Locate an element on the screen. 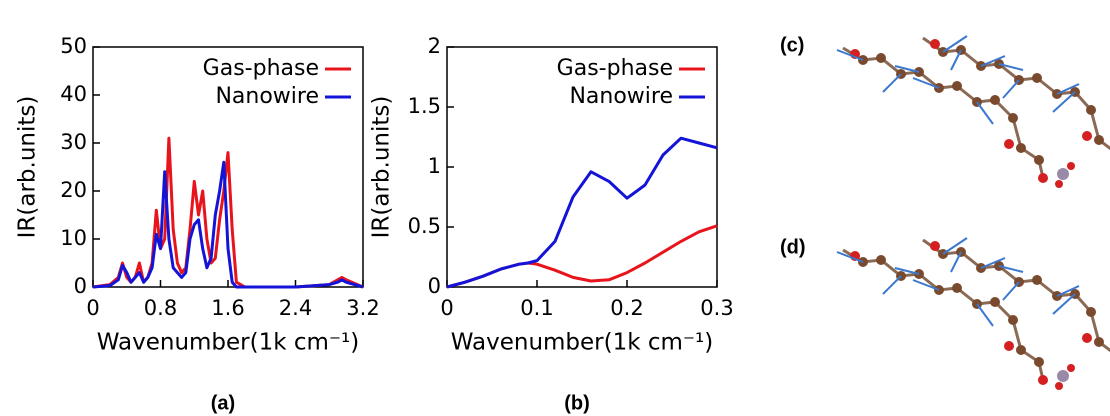 The image size is (1110, 416). y-tick-label: 50 is located at coordinates (73, 46).